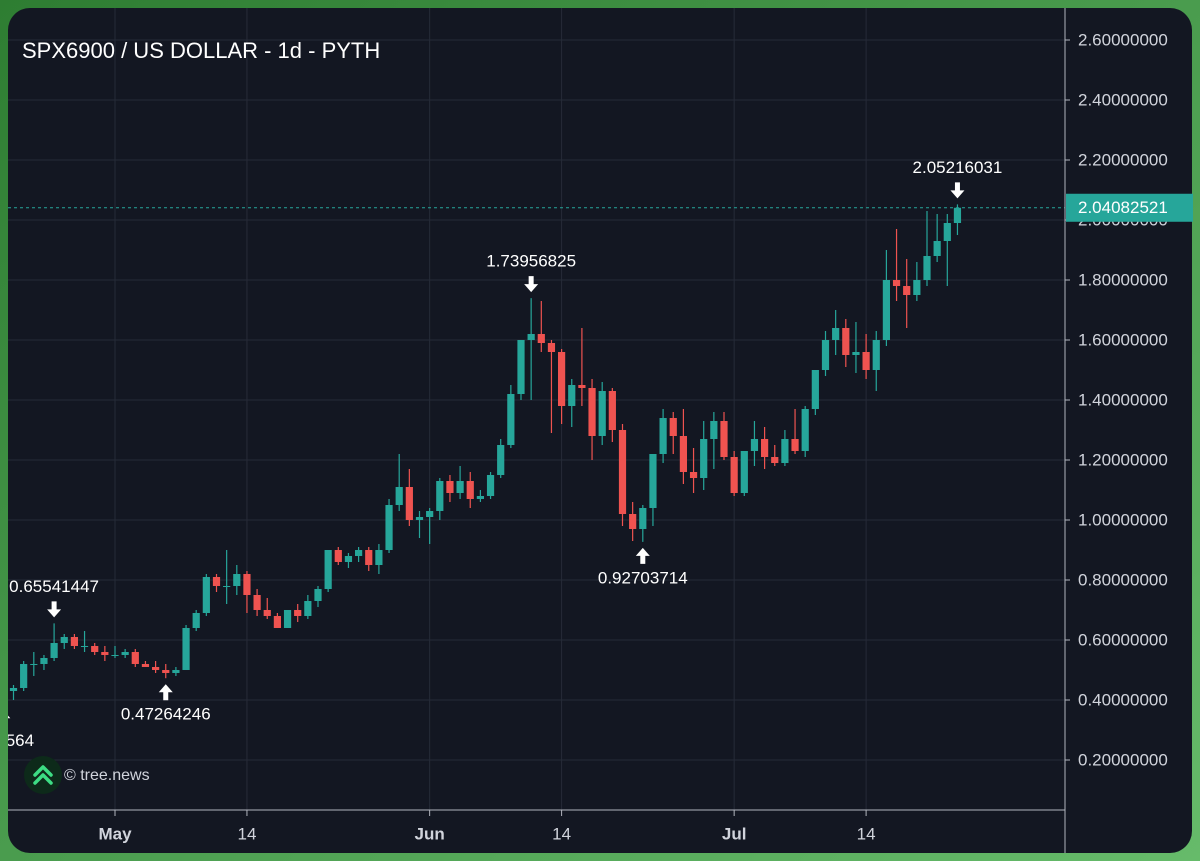 The width and height of the screenshot is (1200, 861). Describe the element at coordinates (1123, 159) in the screenshot. I see `y-tick-label: 2.20000000` at that location.